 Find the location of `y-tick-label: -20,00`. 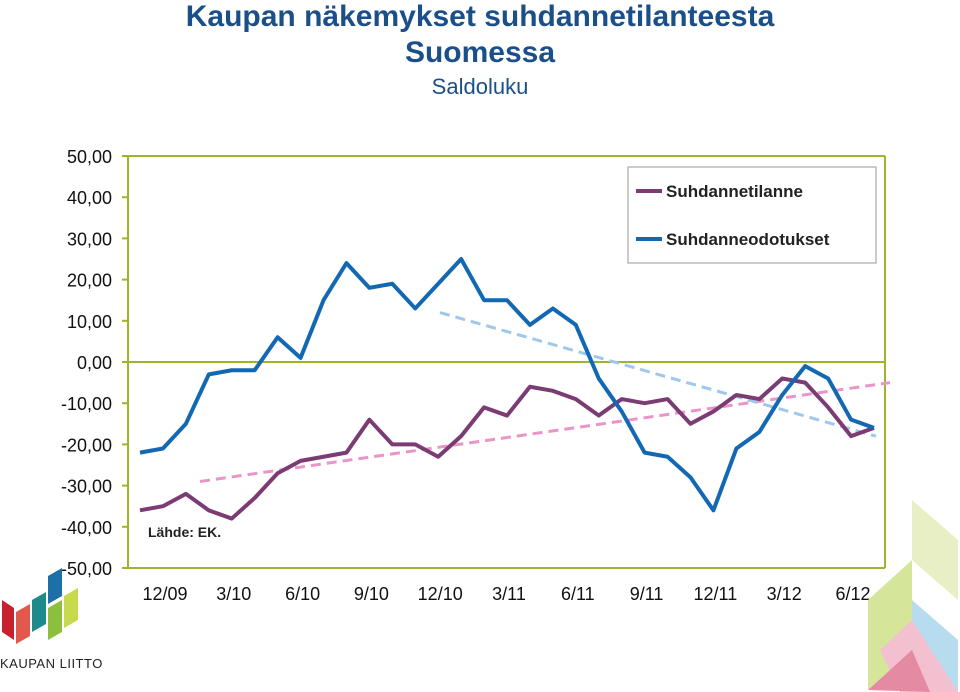

y-tick-label: -20,00 is located at coordinates (86, 445).